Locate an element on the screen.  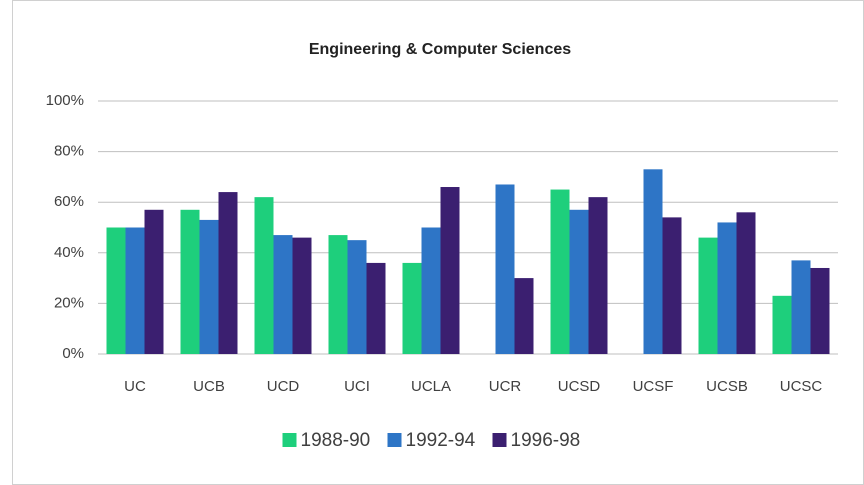
y-tick-label: 20% is located at coordinates (69, 302).